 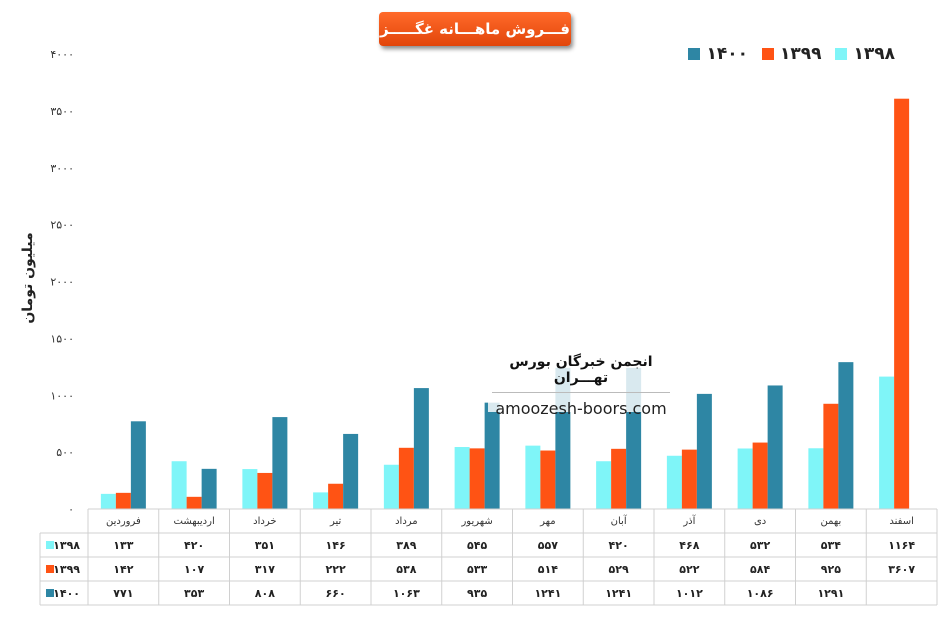 I want to click on y-tick-label: ۰, so click(x=71, y=509).